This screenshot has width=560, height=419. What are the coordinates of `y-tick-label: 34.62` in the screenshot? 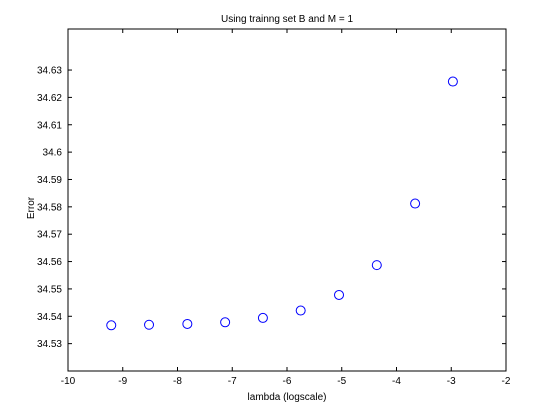 It's located at (49, 98).